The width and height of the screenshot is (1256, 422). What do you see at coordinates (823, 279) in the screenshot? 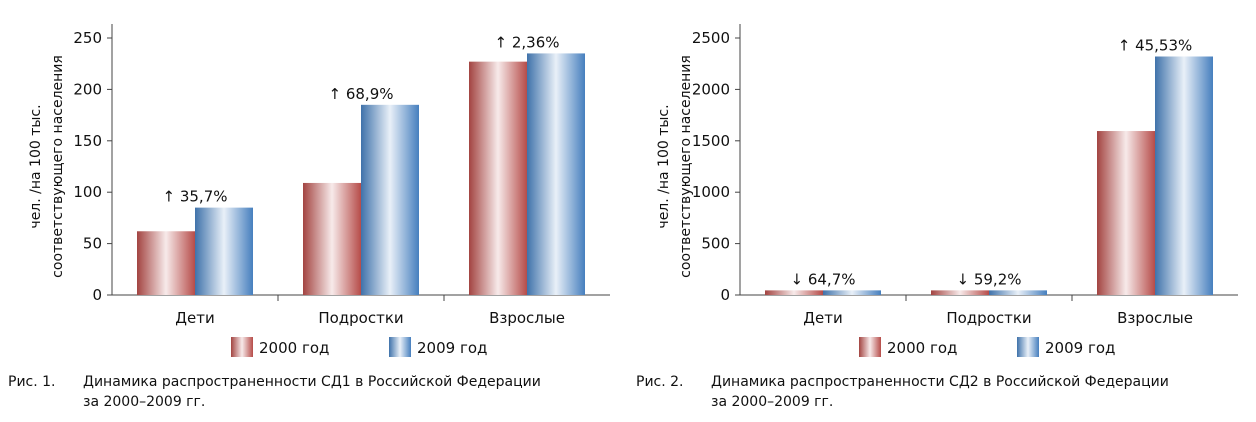
I see `change-annotation: ↓ 64,7%` at bounding box center [823, 279].